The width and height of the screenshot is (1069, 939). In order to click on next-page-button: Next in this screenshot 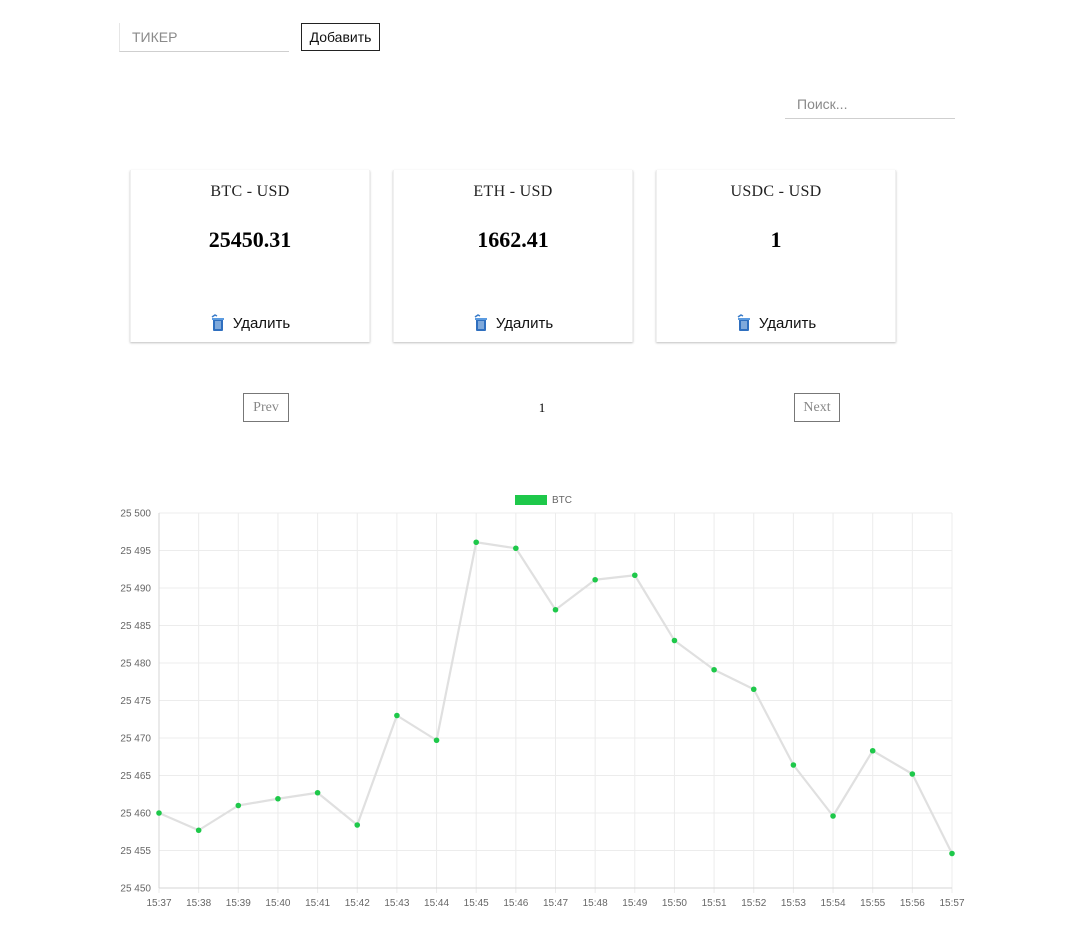, I will do `click(817, 407)`.